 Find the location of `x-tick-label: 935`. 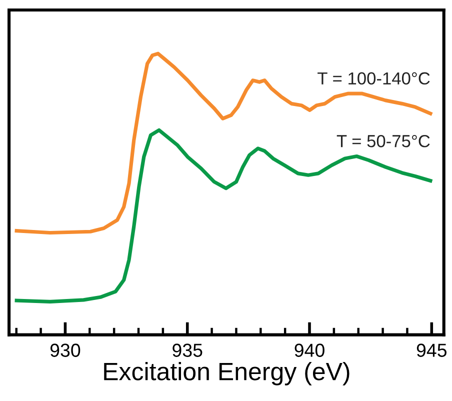

x-tick-label: 935 is located at coordinates (187, 350).